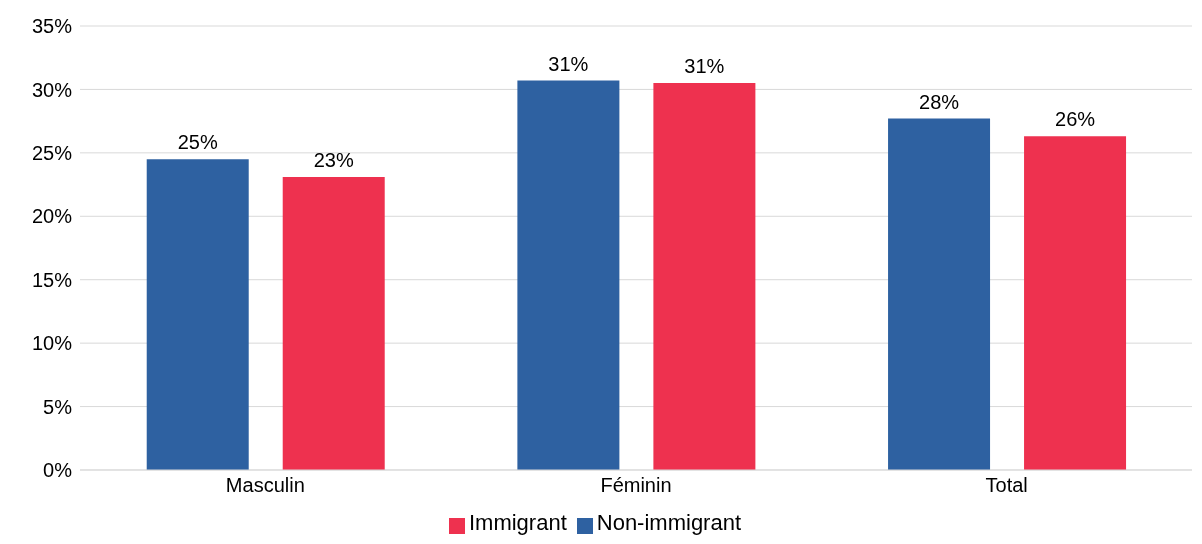 Image resolution: width=1202 pixels, height=544 pixels. What do you see at coordinates (52, 279) in the screenshot?
I see `y-tick-label: 15%` at bounding box center [52, 279].